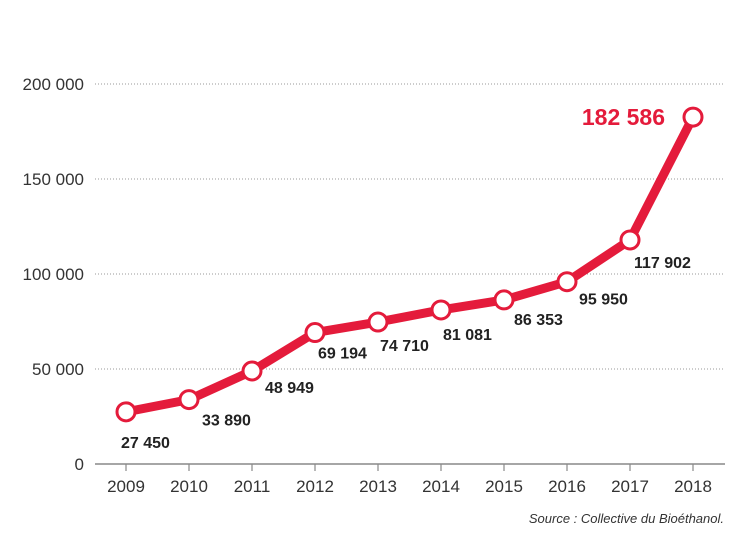 This screenshot has height=533, width=747. What do you see at coordinates (252, 371) in the screenshot?
I see `data-point-2011` at bounding box center [252, 371].